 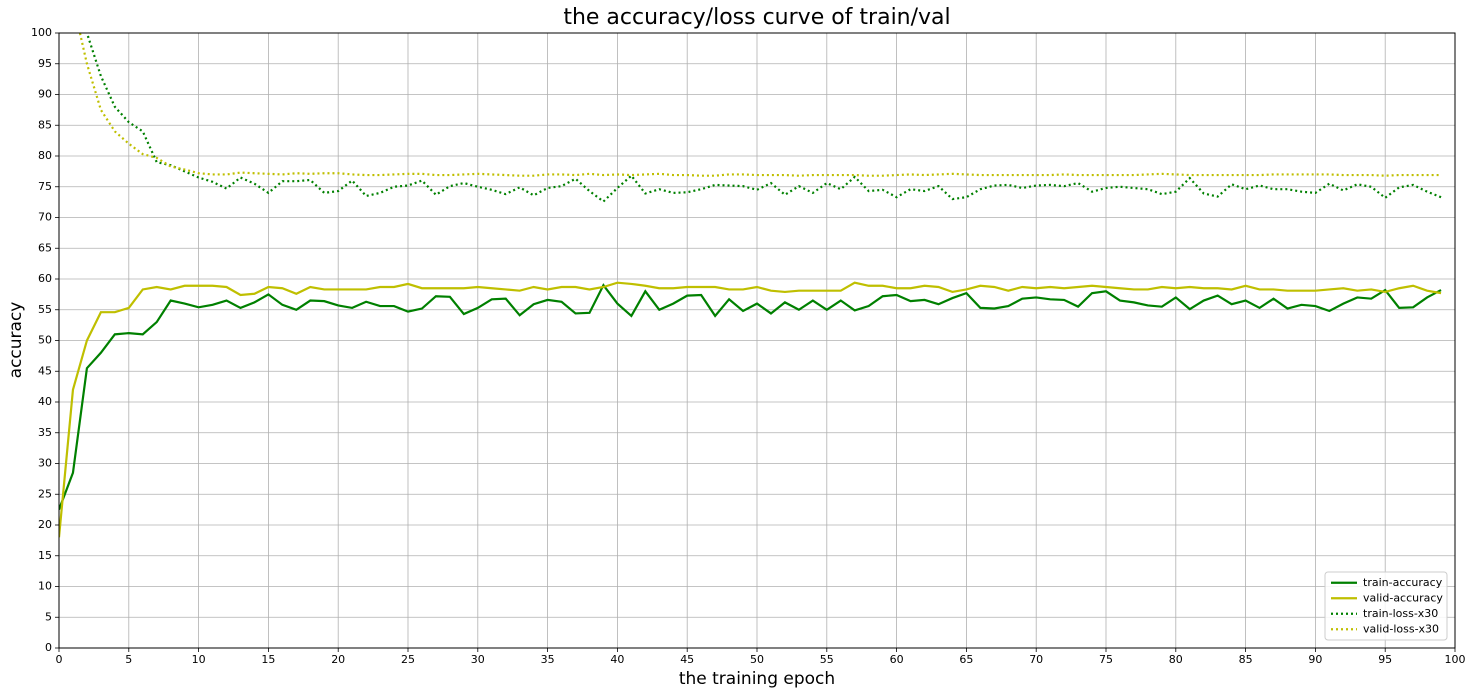 I want to click on y-tick-label: 80, so click(x=45, y=155).